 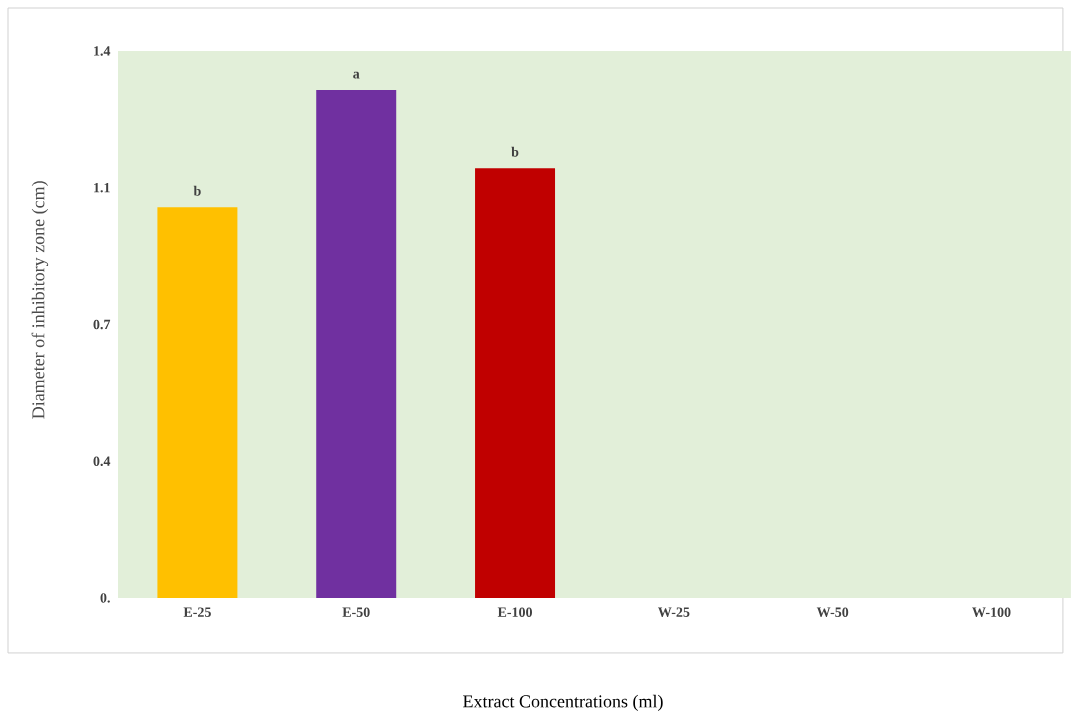 What do you see at coordinates (673, 612) in the screenshot?
I see `x-tick-label: W-25` at bounding box center [673, 612].